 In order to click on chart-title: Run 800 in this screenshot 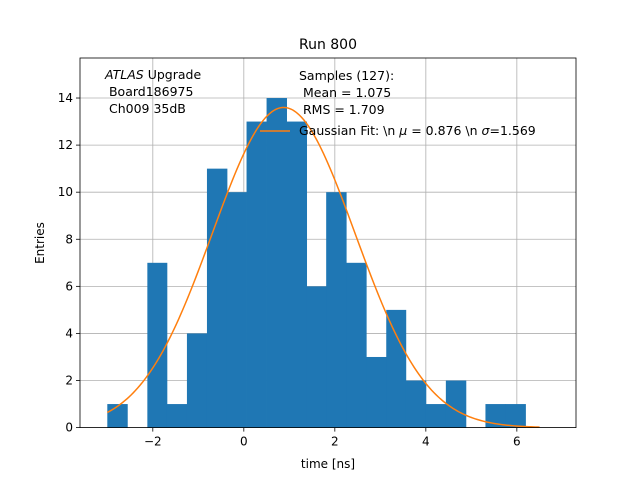, I will do `click(328, 45)`.